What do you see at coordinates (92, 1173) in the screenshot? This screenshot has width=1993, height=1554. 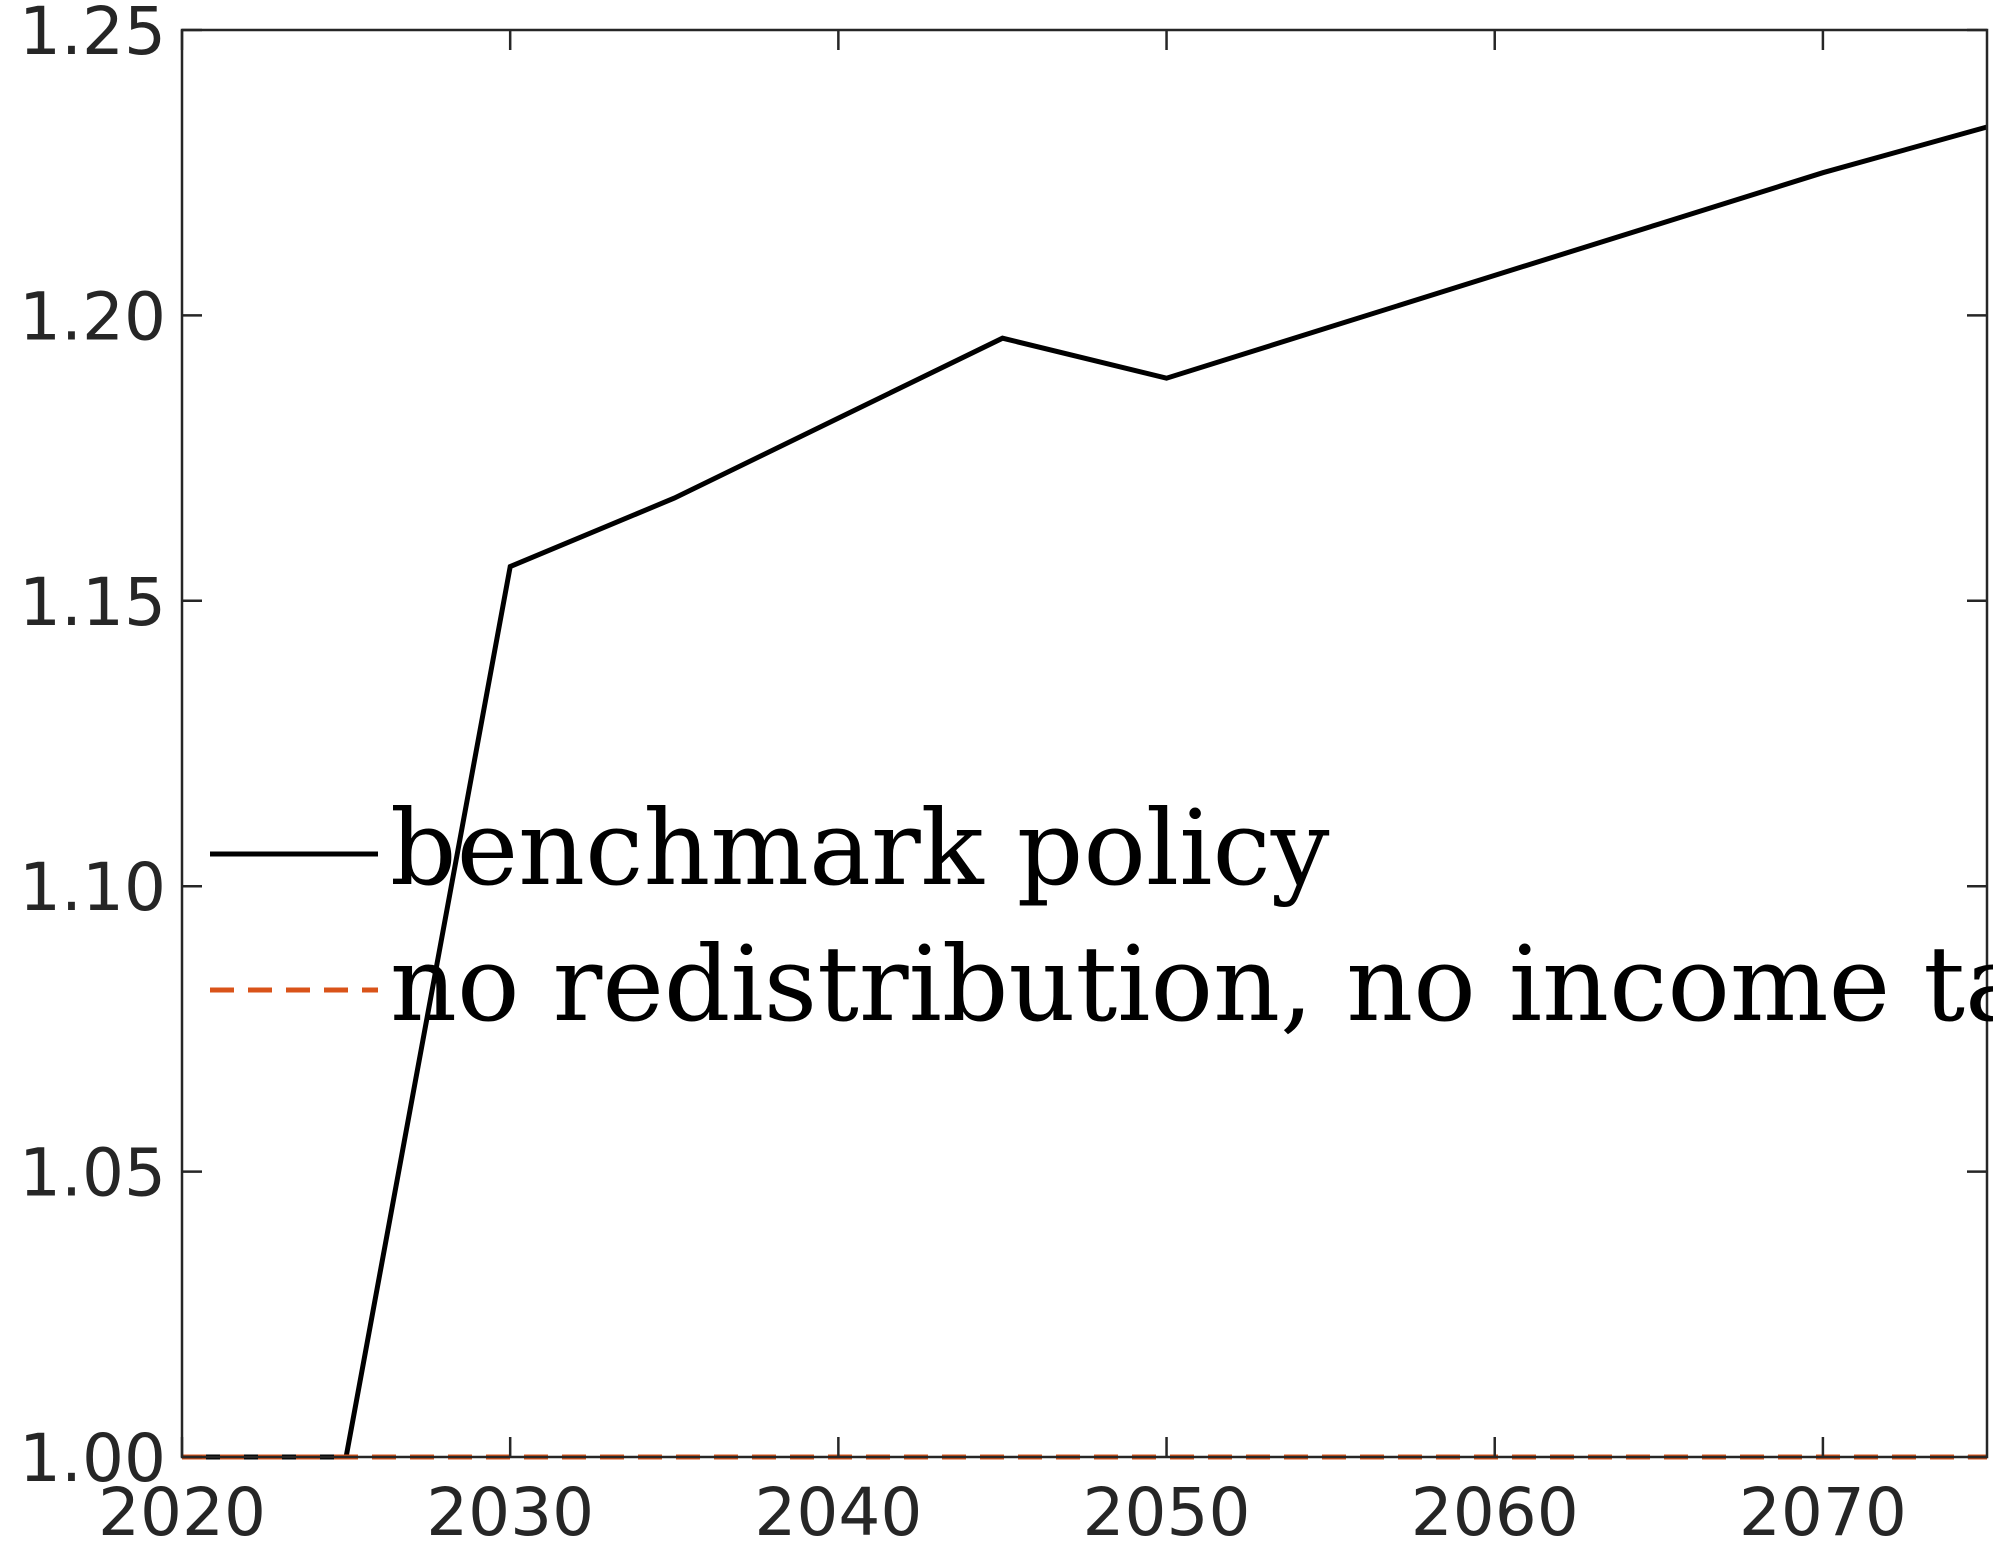 I see `y-tick-label: 1.05` at bounding box center [92, 1173].